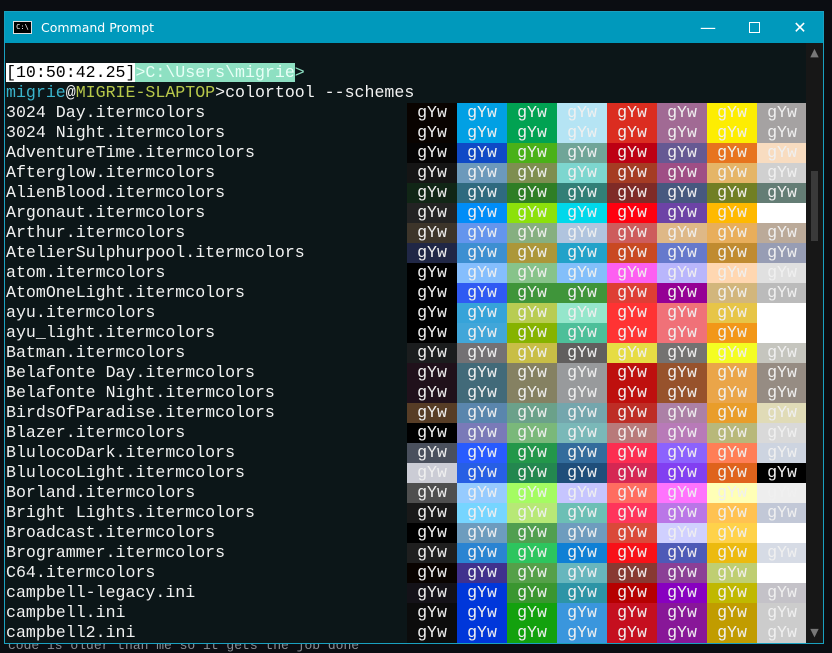  Describe the element at coordinates (814, 206) in the screenshot. I see `scrollbar-thumb` at that location.